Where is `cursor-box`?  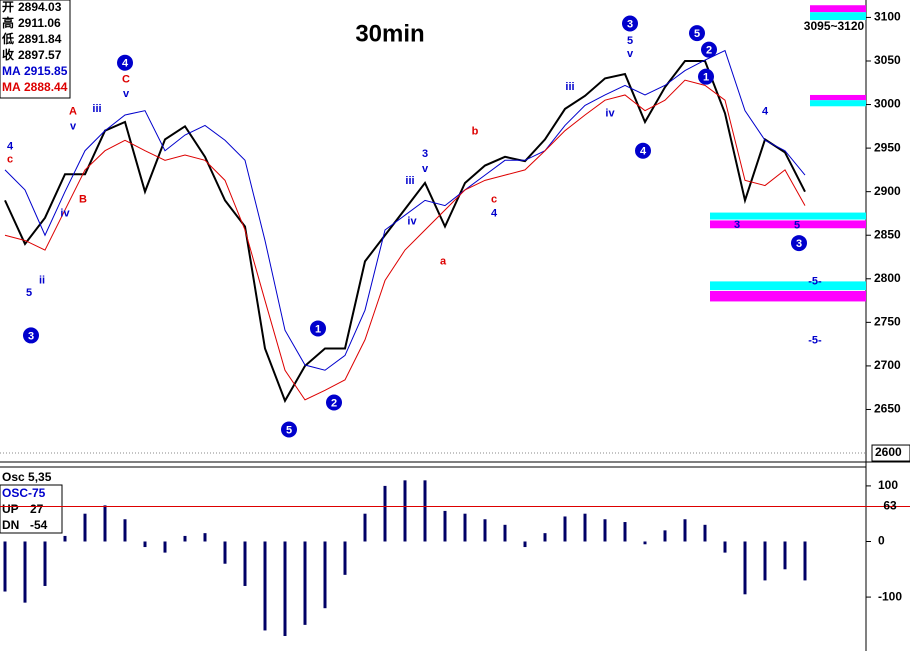 cursor-box is located at coordinates (890, 453).